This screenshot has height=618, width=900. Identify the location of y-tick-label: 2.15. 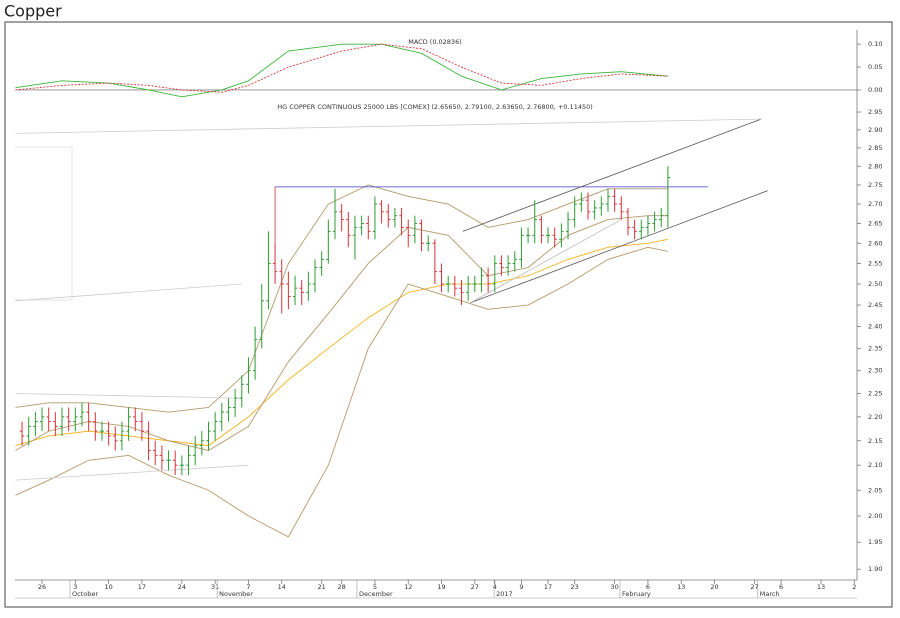
(875, 441).